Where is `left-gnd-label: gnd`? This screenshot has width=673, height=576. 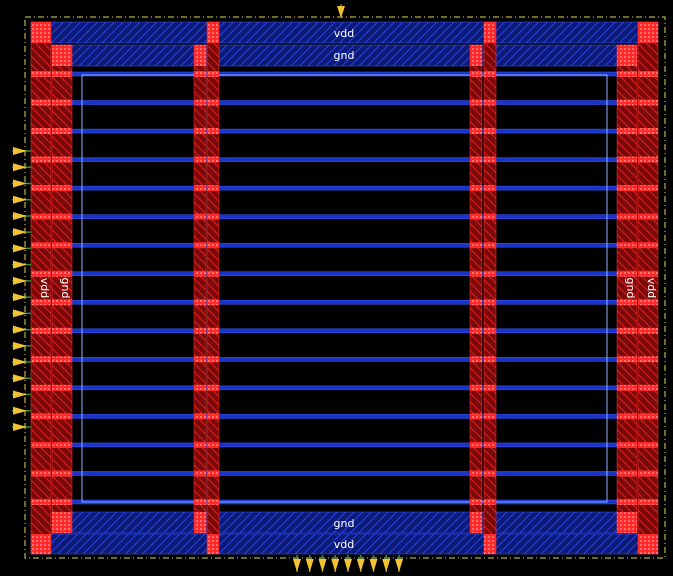 left-gnd-label: gnd is located at coordinates (65, 288).